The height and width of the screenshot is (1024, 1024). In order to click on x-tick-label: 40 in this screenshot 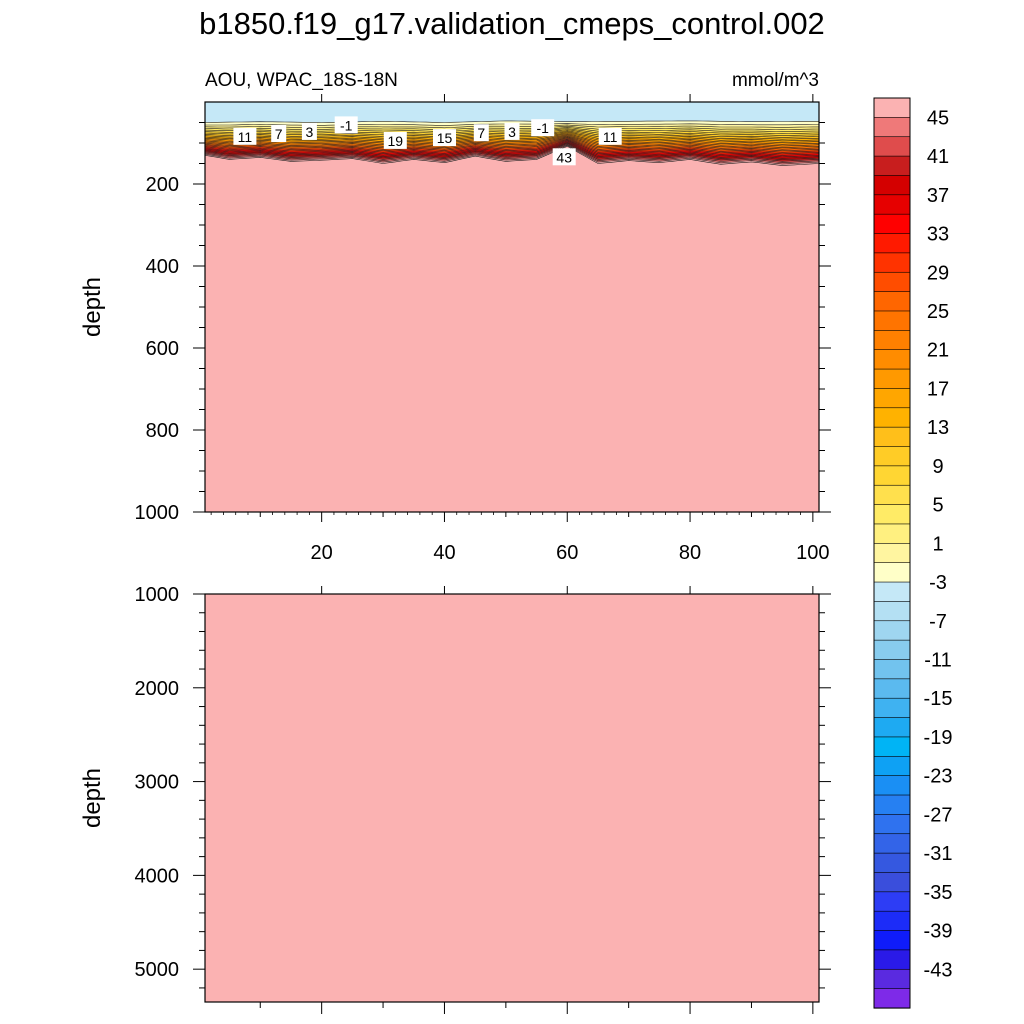, I will do `click(444, 553)`.